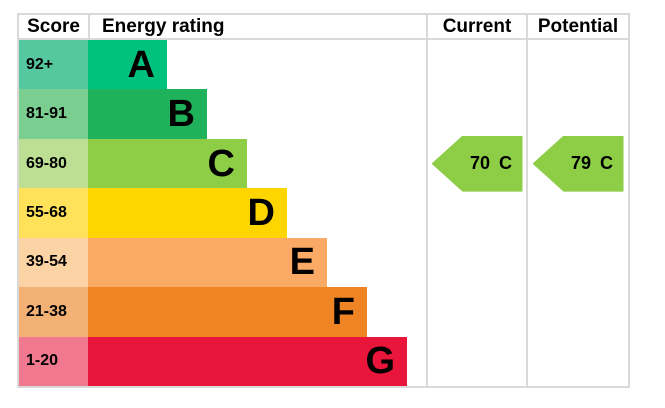 Image resolution: width=665 pixels, height=408 pixels. Describe the element at coordinates (163, 26) in the screenshot. I see `energy-rating-header: Energy rating` at that location.